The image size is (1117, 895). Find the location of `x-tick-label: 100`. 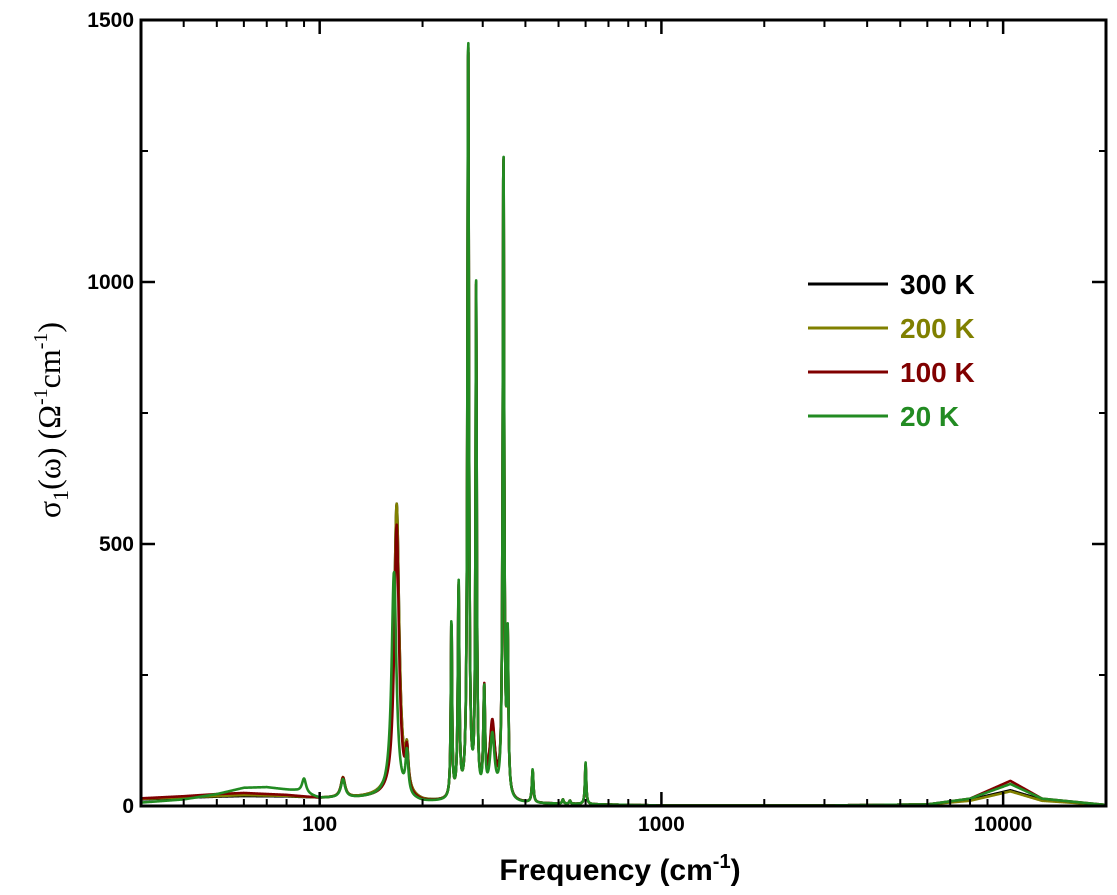

x-tick-label: 100 is located at coordinates (319, 824).